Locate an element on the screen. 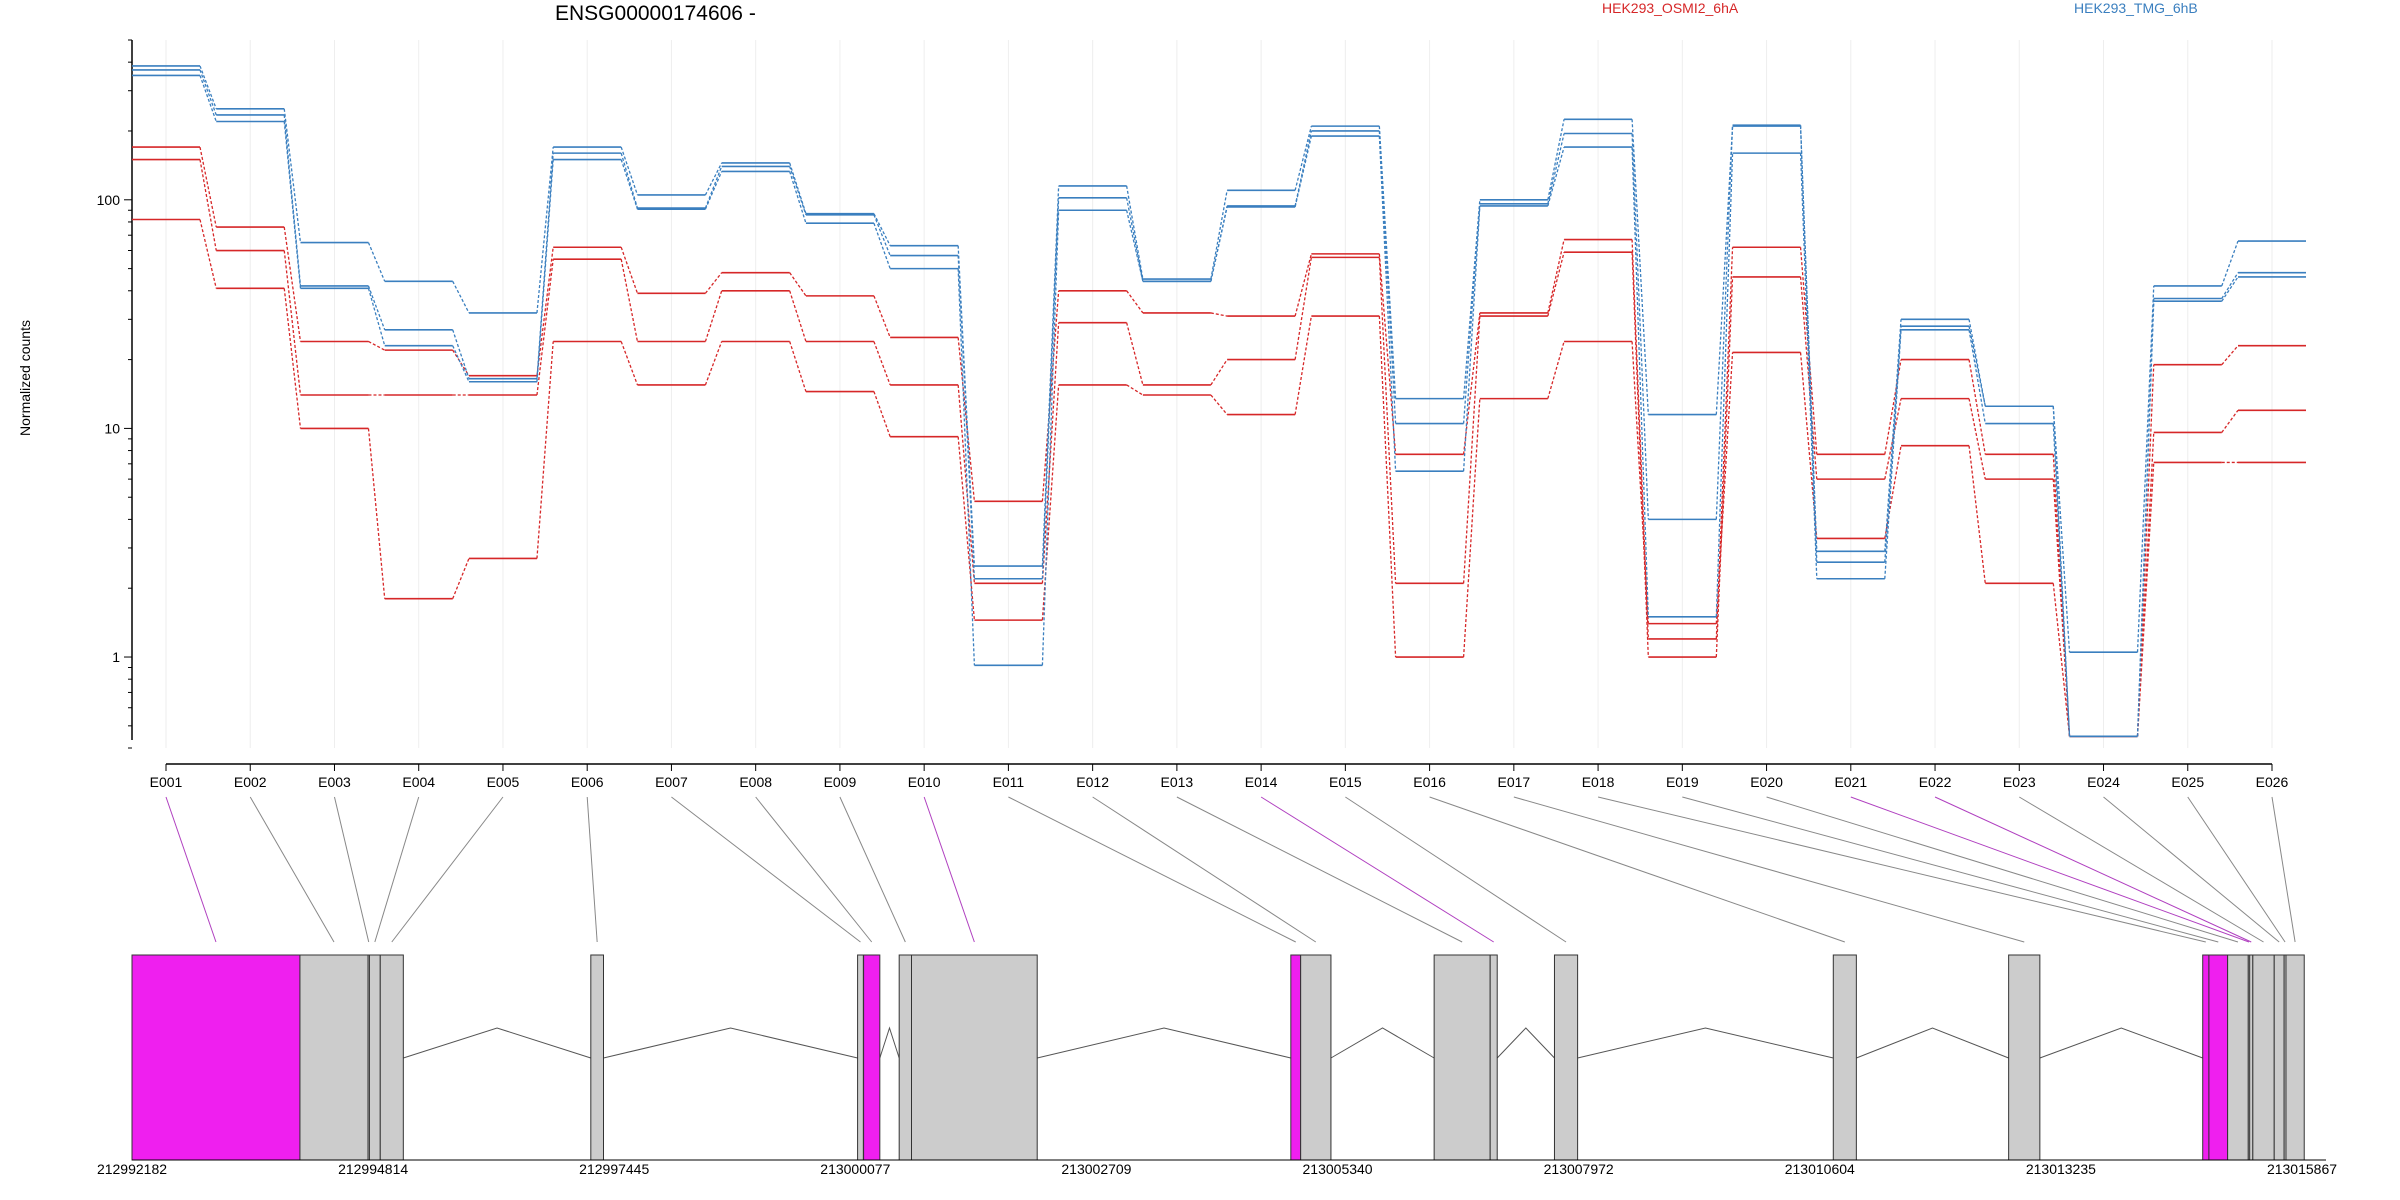 This screenshot has height=1200, width=2400. x-tick-label: E020 is located at coordinates (1766, 782).